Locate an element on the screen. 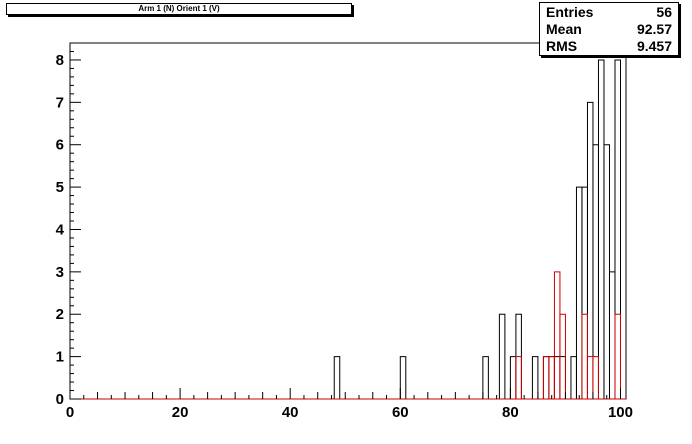 This screenshot has height=444, width=692. stats-value-entries: 56 is located at coordinates (664, 12).